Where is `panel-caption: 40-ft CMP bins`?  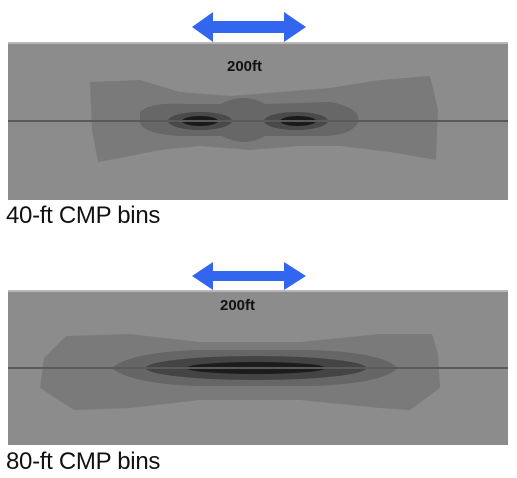 panel-caption: 40-ft CMP bins is located at coordinates (83, 215).